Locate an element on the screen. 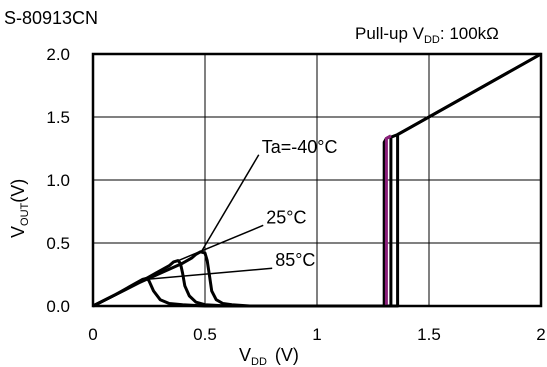  annotation-layer: Ta=-40°C 25°C 85°C is located at coordinates (241, 209).